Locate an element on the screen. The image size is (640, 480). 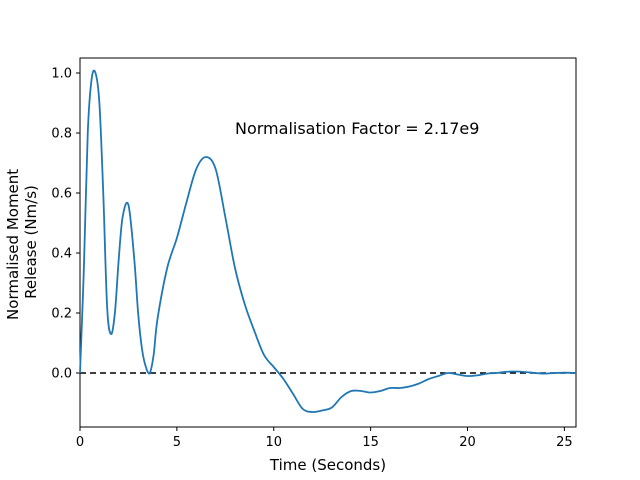
x-tick-label: 25 is located at coordinates (564, 442).